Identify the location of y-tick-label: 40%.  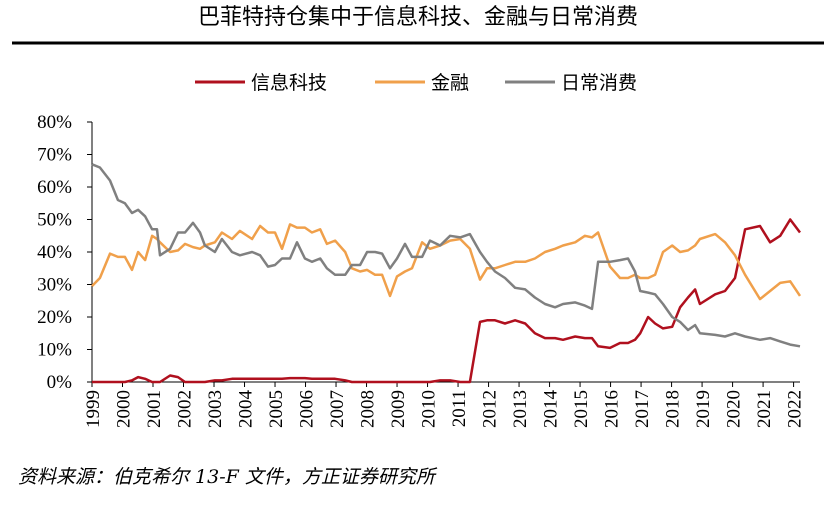
(54, 252).